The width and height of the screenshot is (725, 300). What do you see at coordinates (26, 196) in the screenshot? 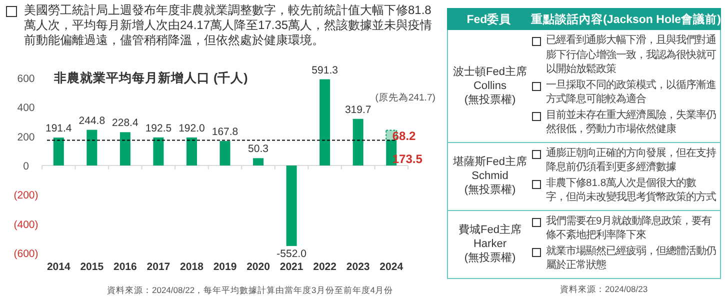
I see `y-tick-label: (200)` at bounding box center [26, 196].